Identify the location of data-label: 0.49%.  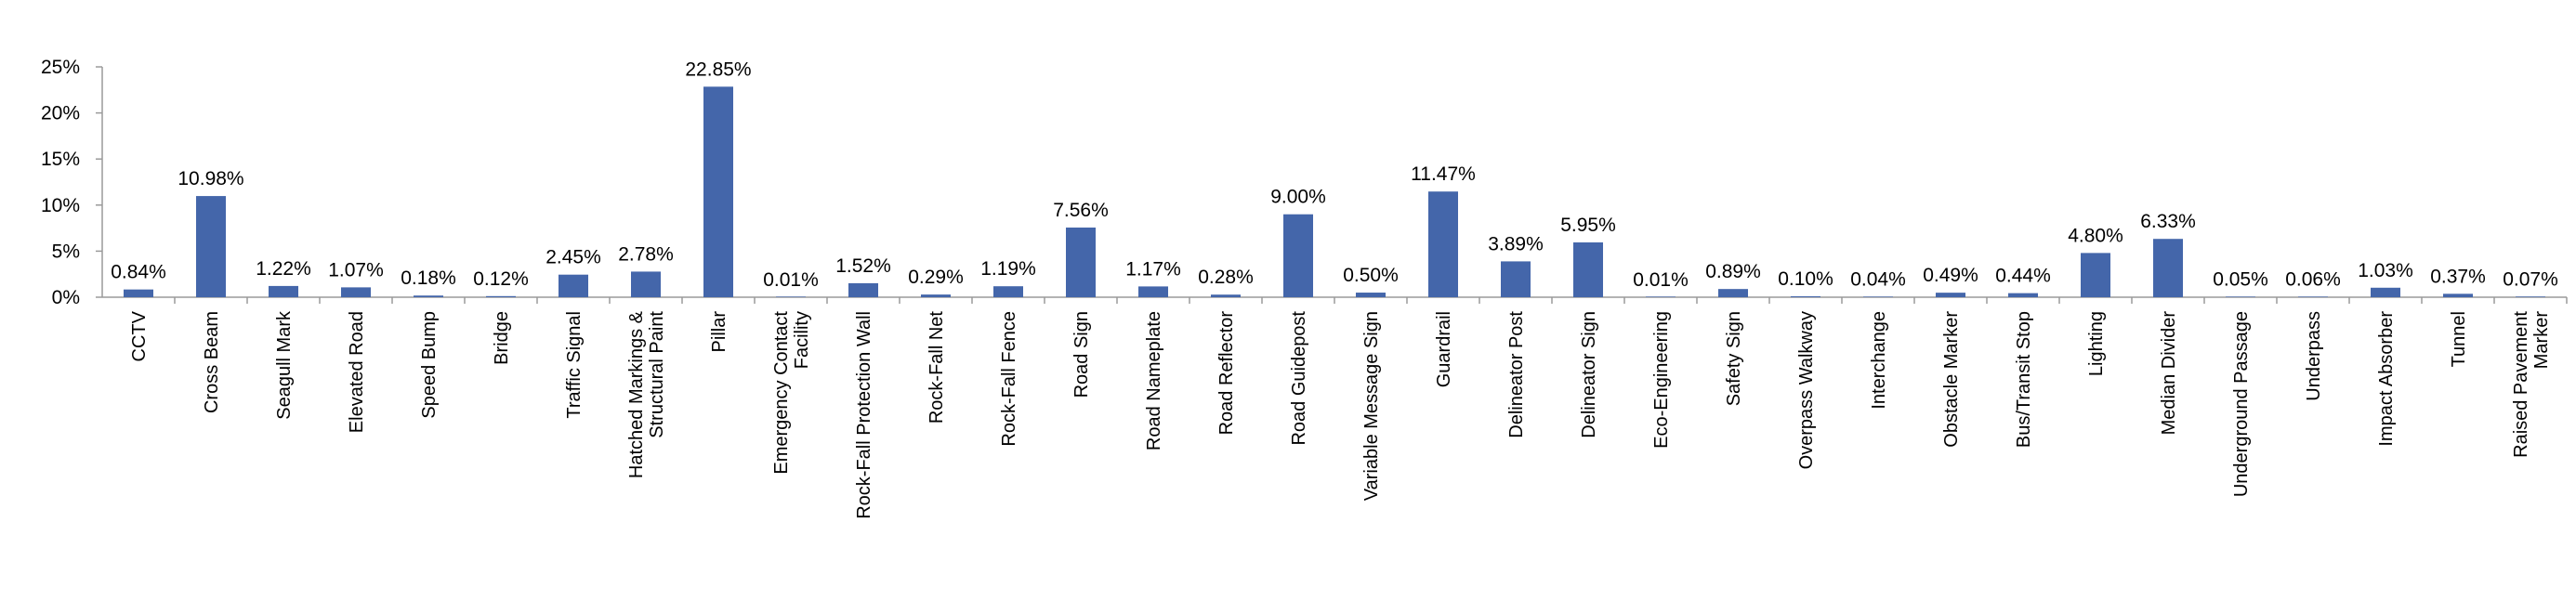
(1950, 275).